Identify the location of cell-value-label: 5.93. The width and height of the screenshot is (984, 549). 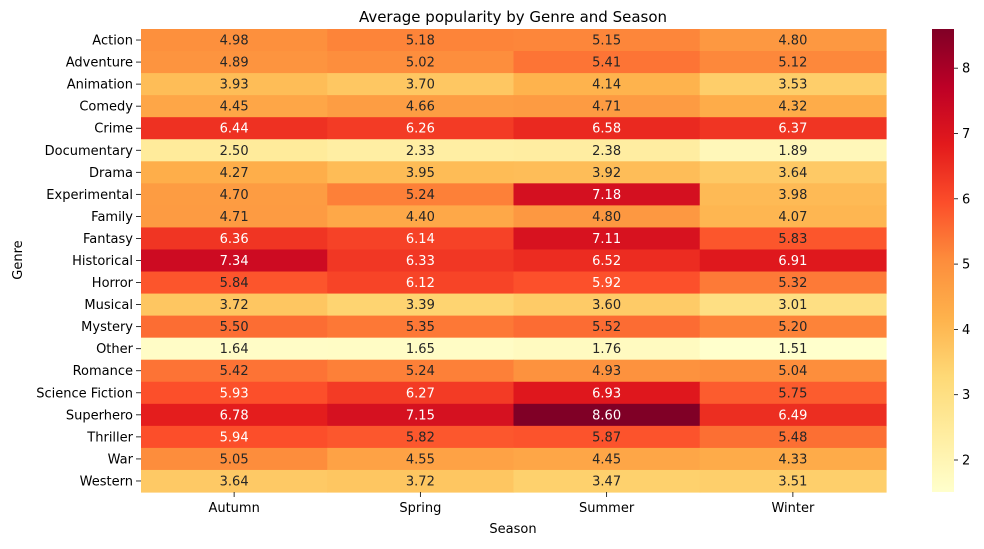
(234, 393).